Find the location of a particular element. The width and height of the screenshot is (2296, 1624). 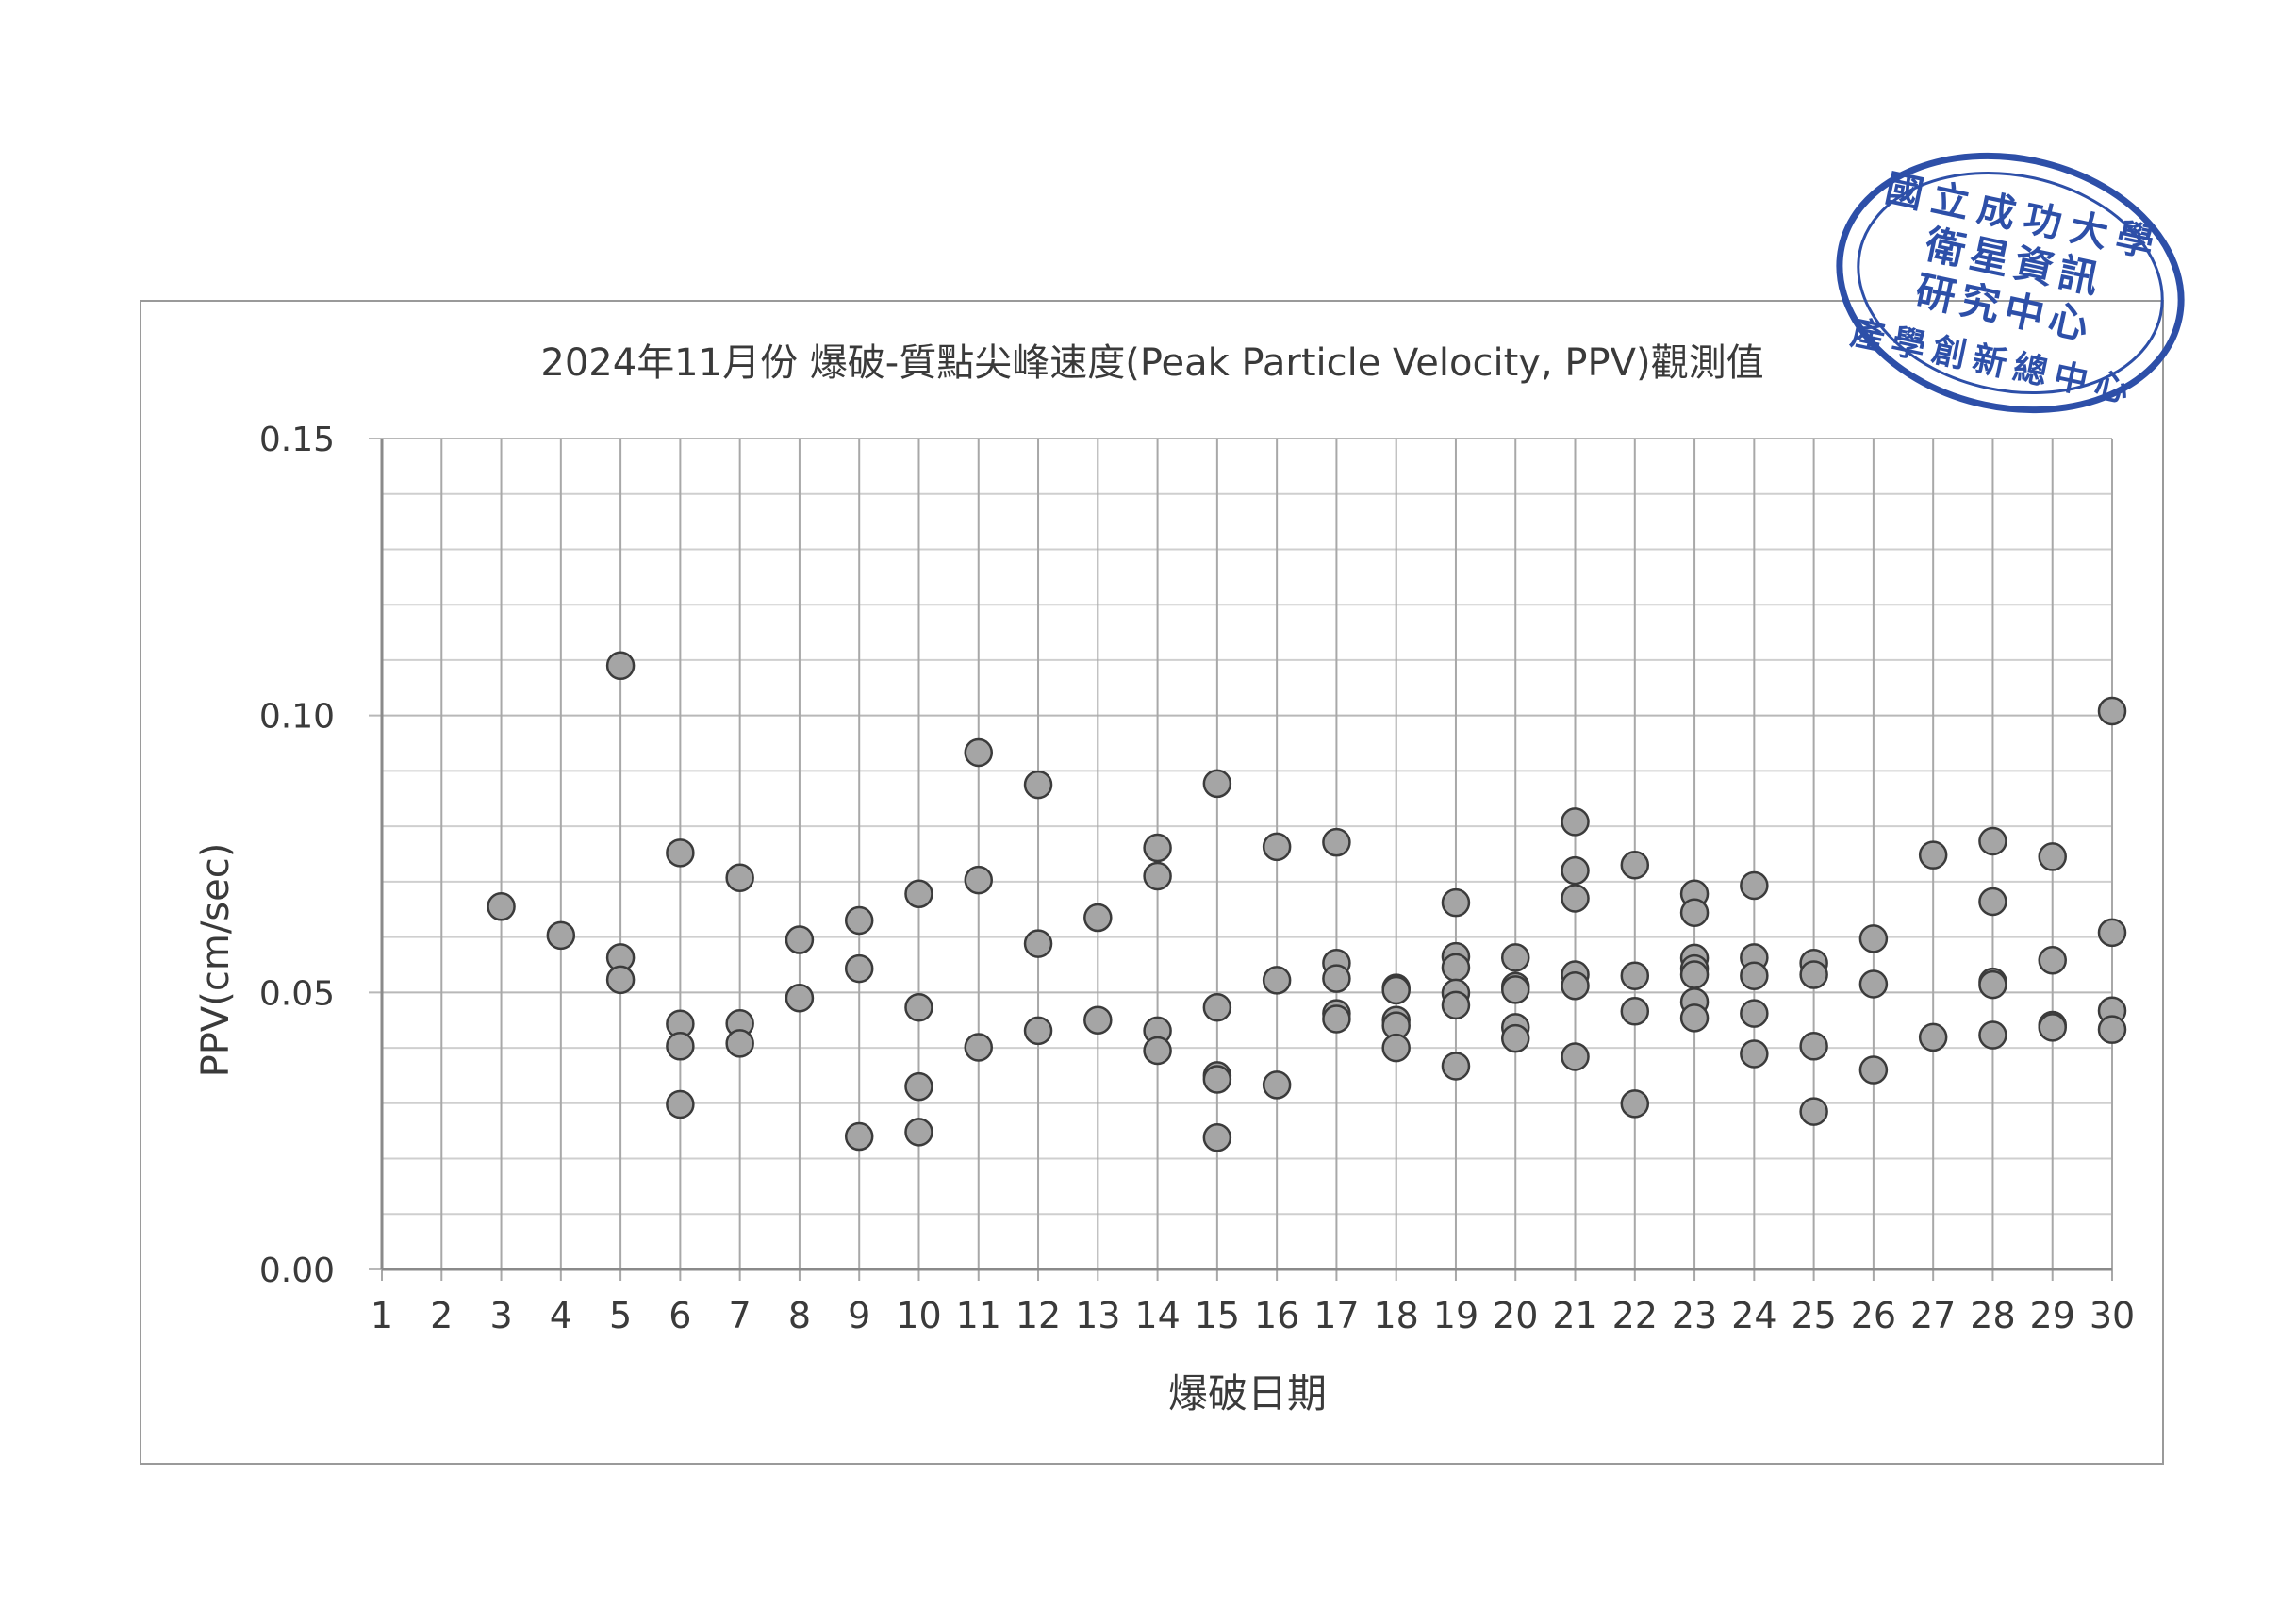

x-tick-label: 13 is located at coordinates (1097, 1315).